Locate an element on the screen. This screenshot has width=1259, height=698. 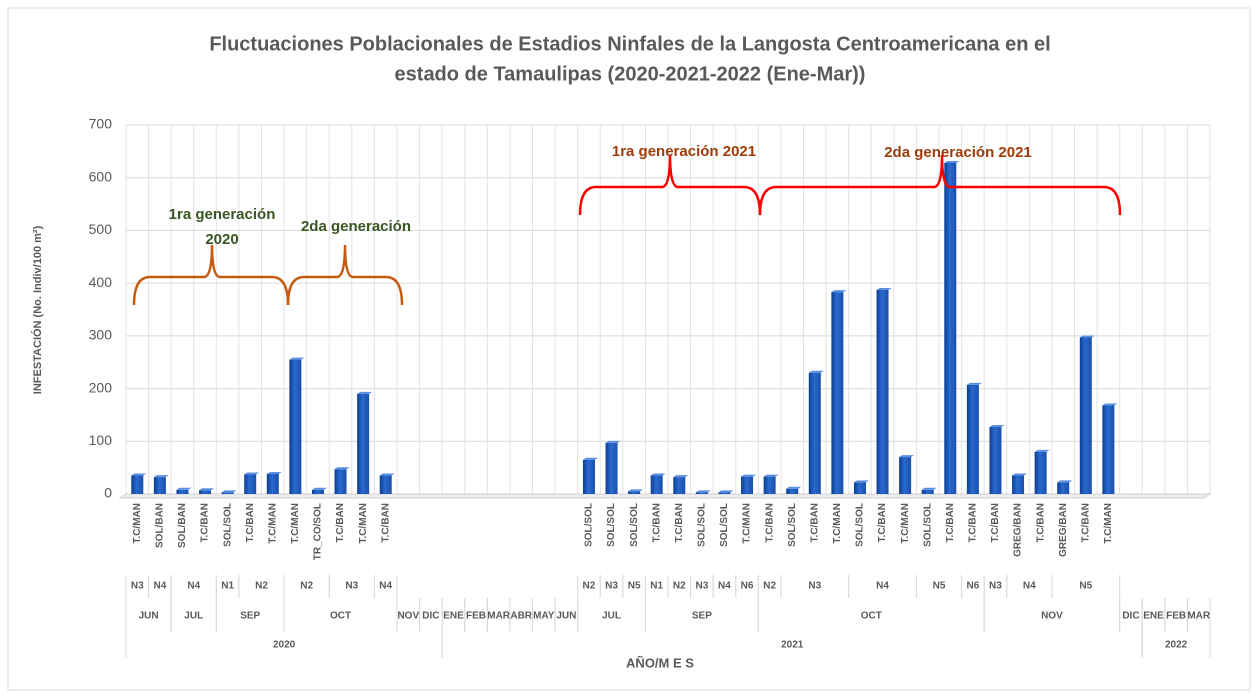
y-tick-label: 200 is located at coordinates (101, 387).